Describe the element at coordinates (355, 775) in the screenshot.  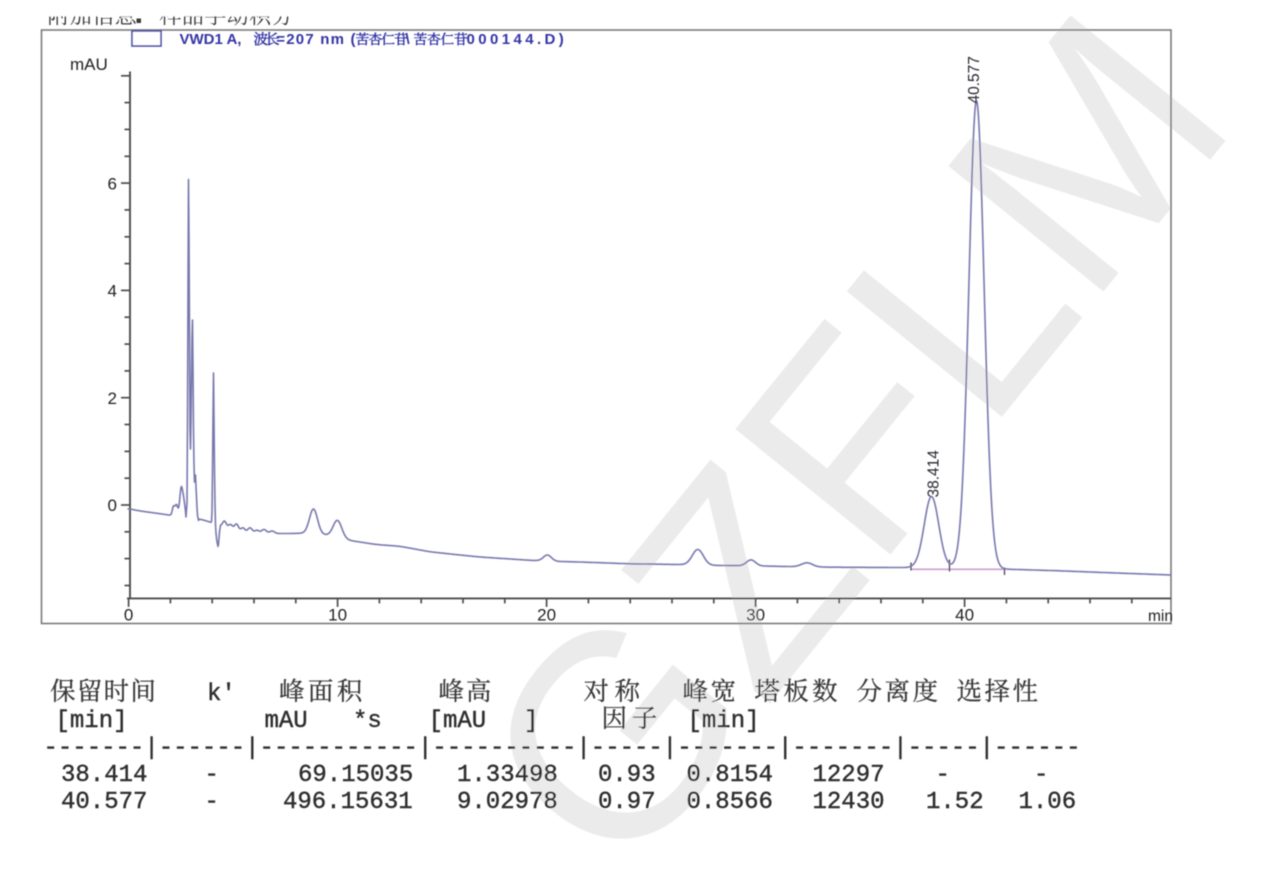
I see `svg-text: 69.15035` at that location.